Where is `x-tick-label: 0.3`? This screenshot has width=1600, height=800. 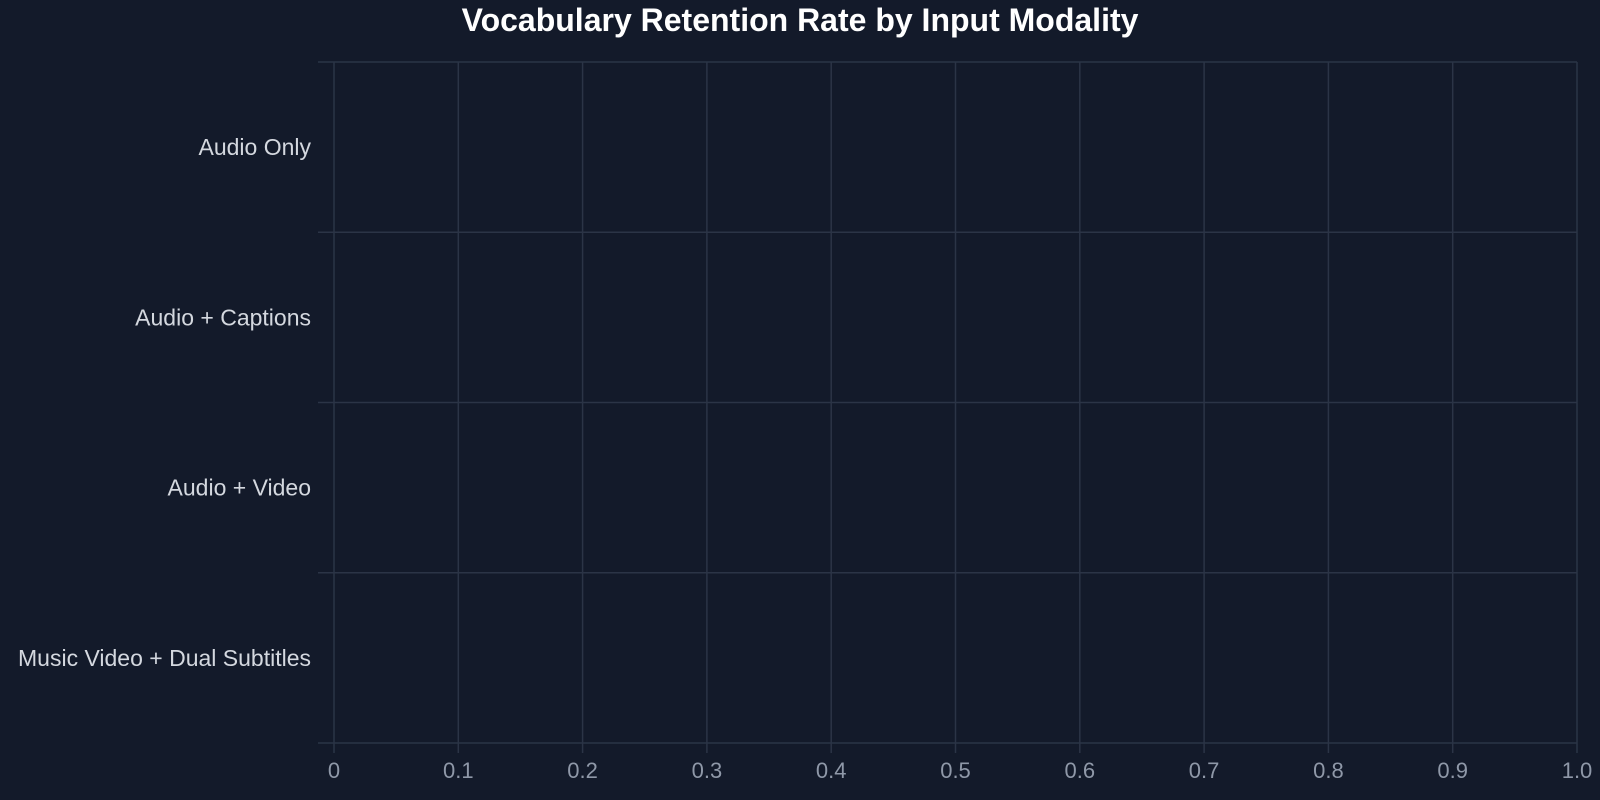 x-tick-label: 0.3 is located at coordinates (707, 770).